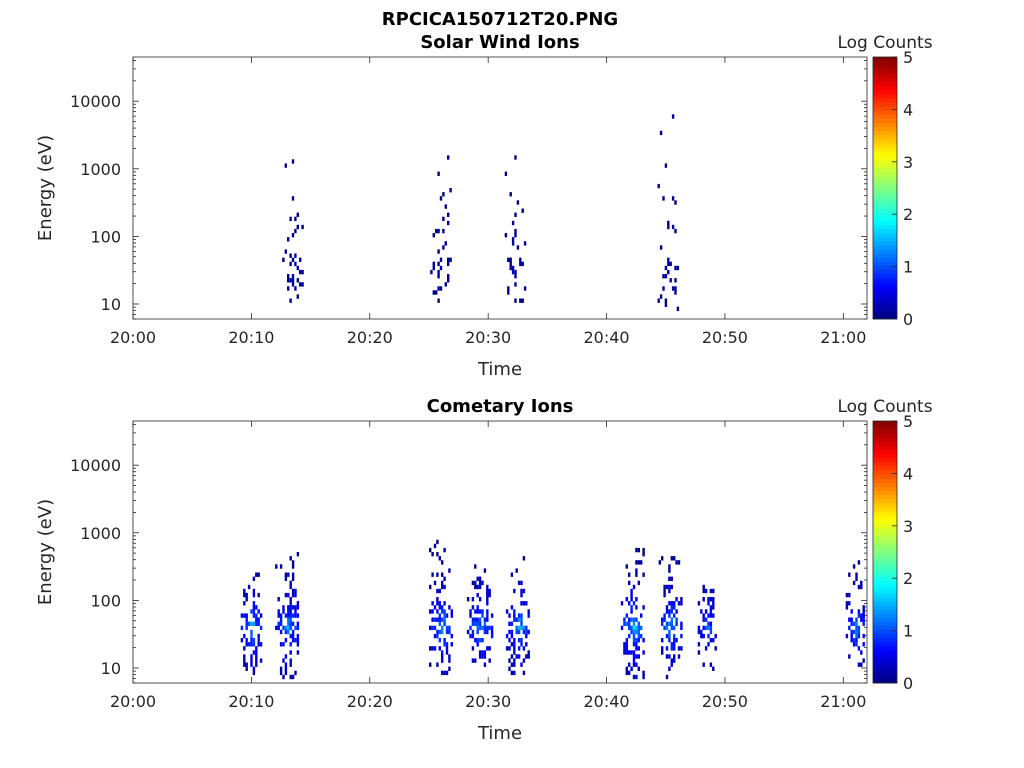 Image resolution: width=1024 pixels, height=768 pixels. I want to click on colorbar-tick-label: 0, so click(908, 319).